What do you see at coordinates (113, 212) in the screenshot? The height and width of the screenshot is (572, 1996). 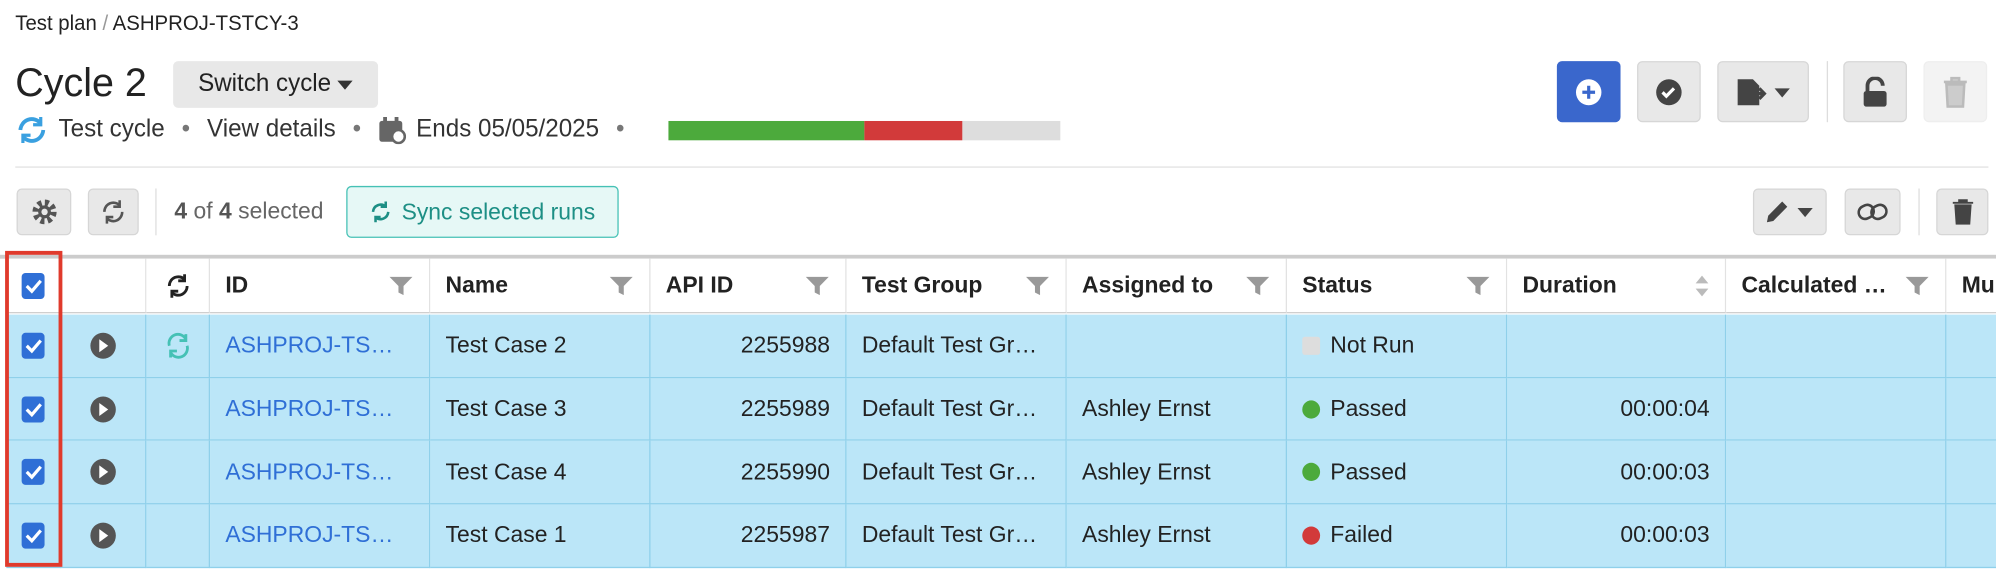 I see `refresh-button` at bounding box center [113, 212].